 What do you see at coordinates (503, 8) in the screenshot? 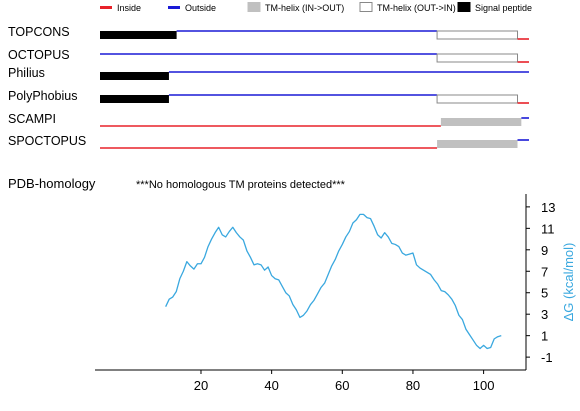
I see `legend-label: Signal peptide` at bounding box center [503, 8].